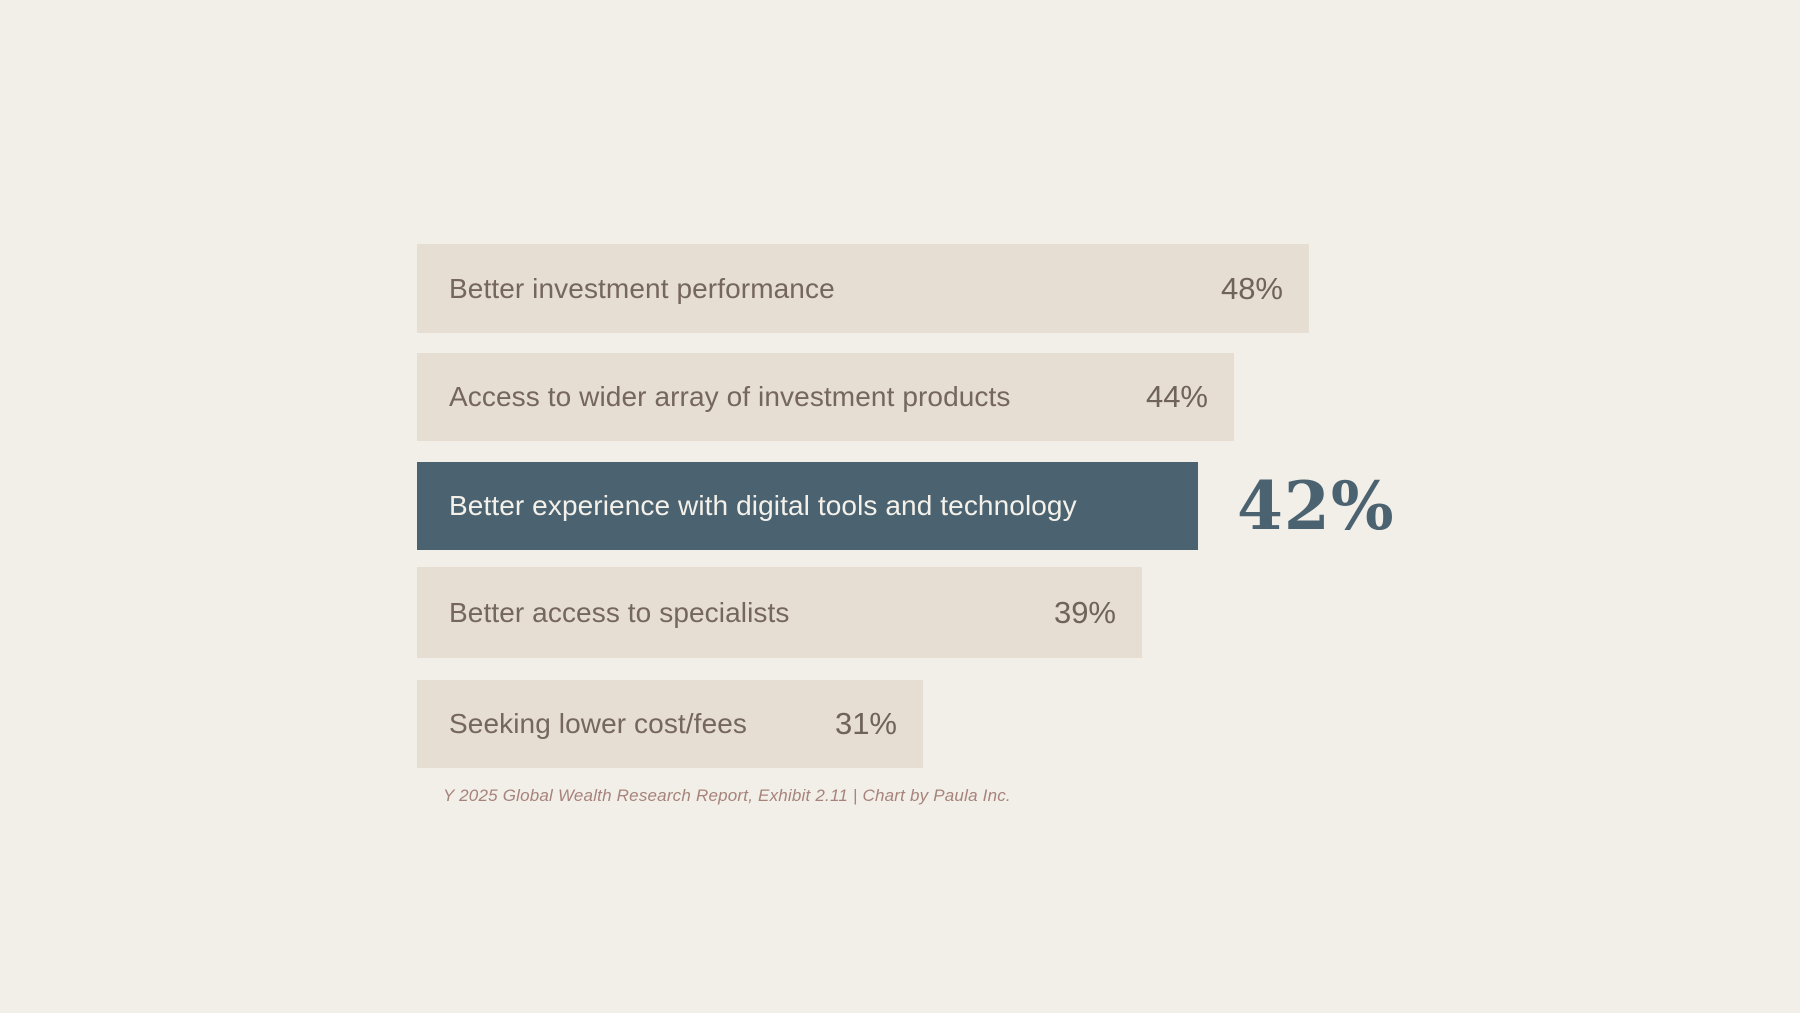 The height and width of the screenshot is (1013, 1800). What do you see at coordinates (1316, 506) in the screenshot?
I see `highlighted-bar-value: 42%` at bounding box center [1316, 506].